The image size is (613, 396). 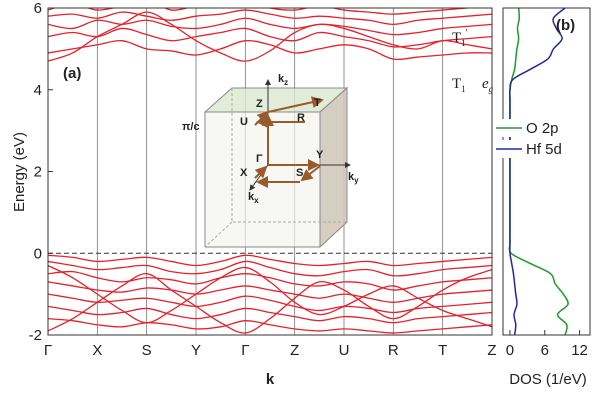 I want to click on axis-label: ky, so click(x=353, y=178).